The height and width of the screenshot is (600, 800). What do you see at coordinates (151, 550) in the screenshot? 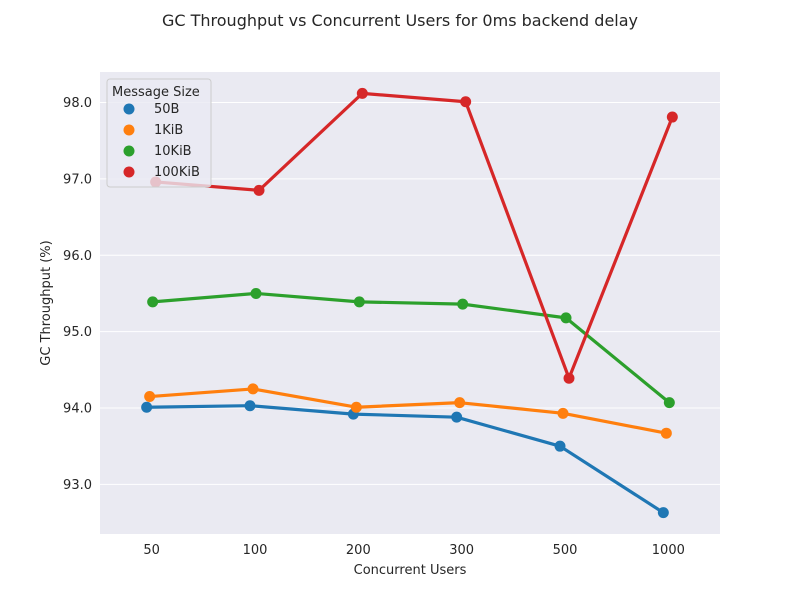
I see `x-tick-label: 50` at bounding box center [151, 550].